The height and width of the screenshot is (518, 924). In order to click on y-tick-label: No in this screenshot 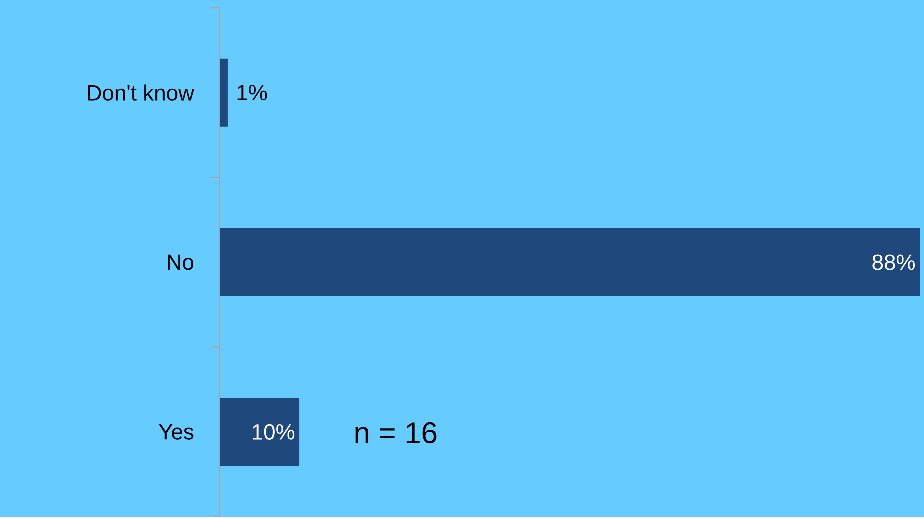, I will do `click(181, 262)`.